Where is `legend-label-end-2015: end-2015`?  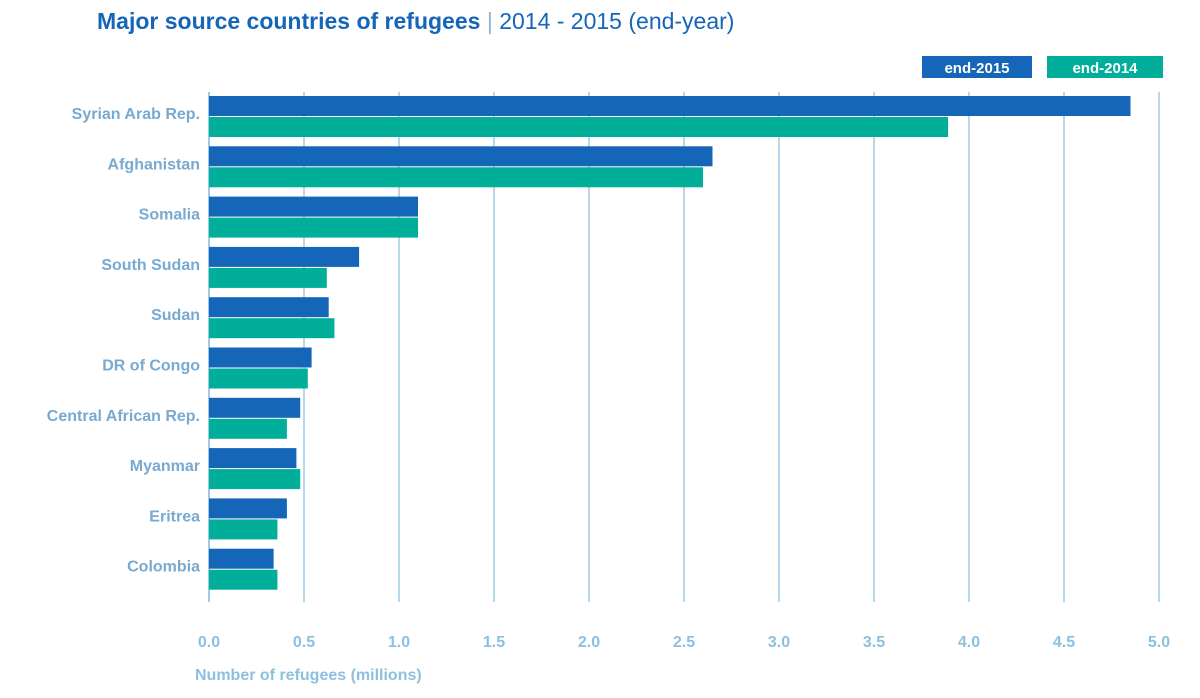
legend-label-end-2015: end-2015 is located at coordinates (976, 68).